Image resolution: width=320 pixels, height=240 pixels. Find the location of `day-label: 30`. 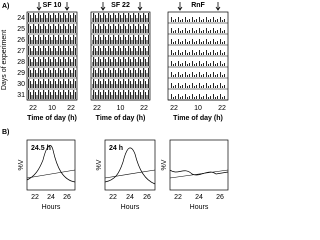

day-label: 30 is located at coordinates (21, 84).